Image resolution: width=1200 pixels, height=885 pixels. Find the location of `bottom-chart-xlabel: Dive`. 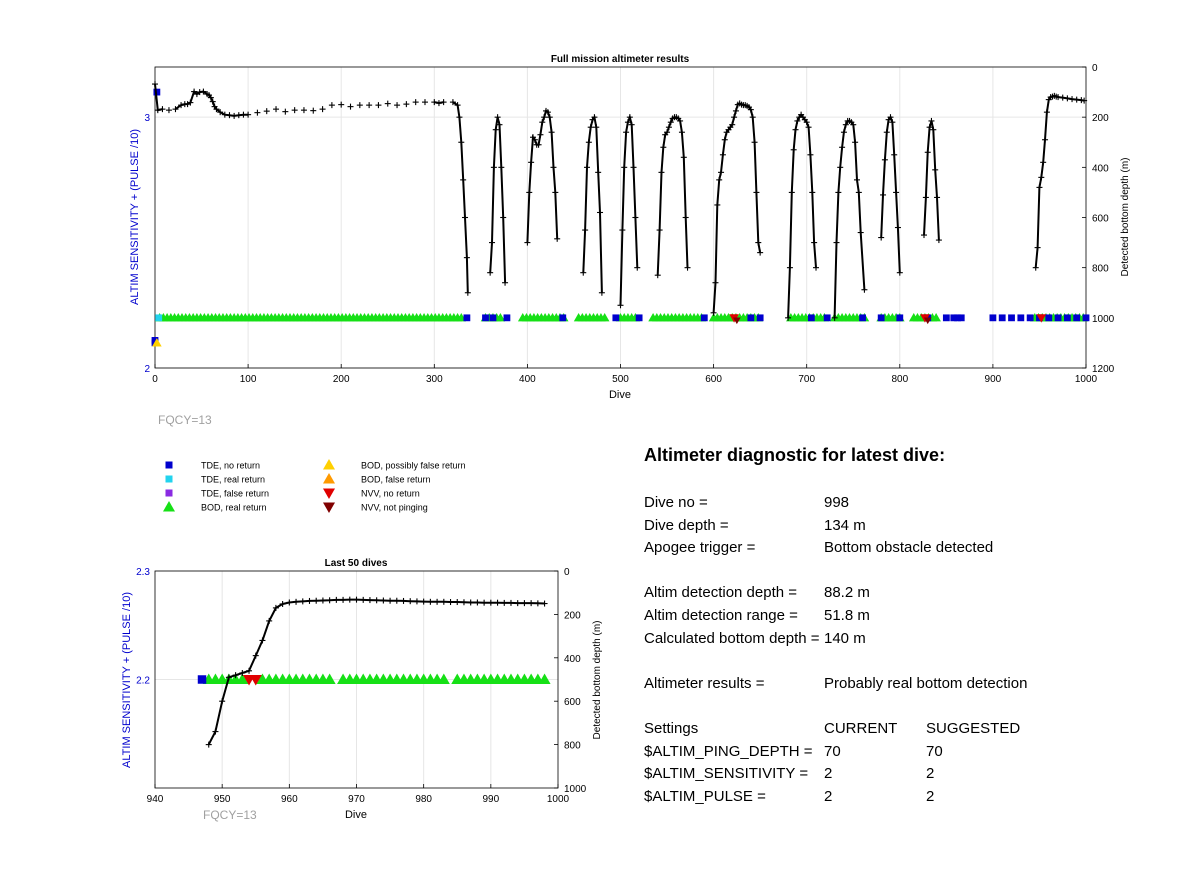

bottom-chart-xlabel: Dive is located at coordinates (356, 815).